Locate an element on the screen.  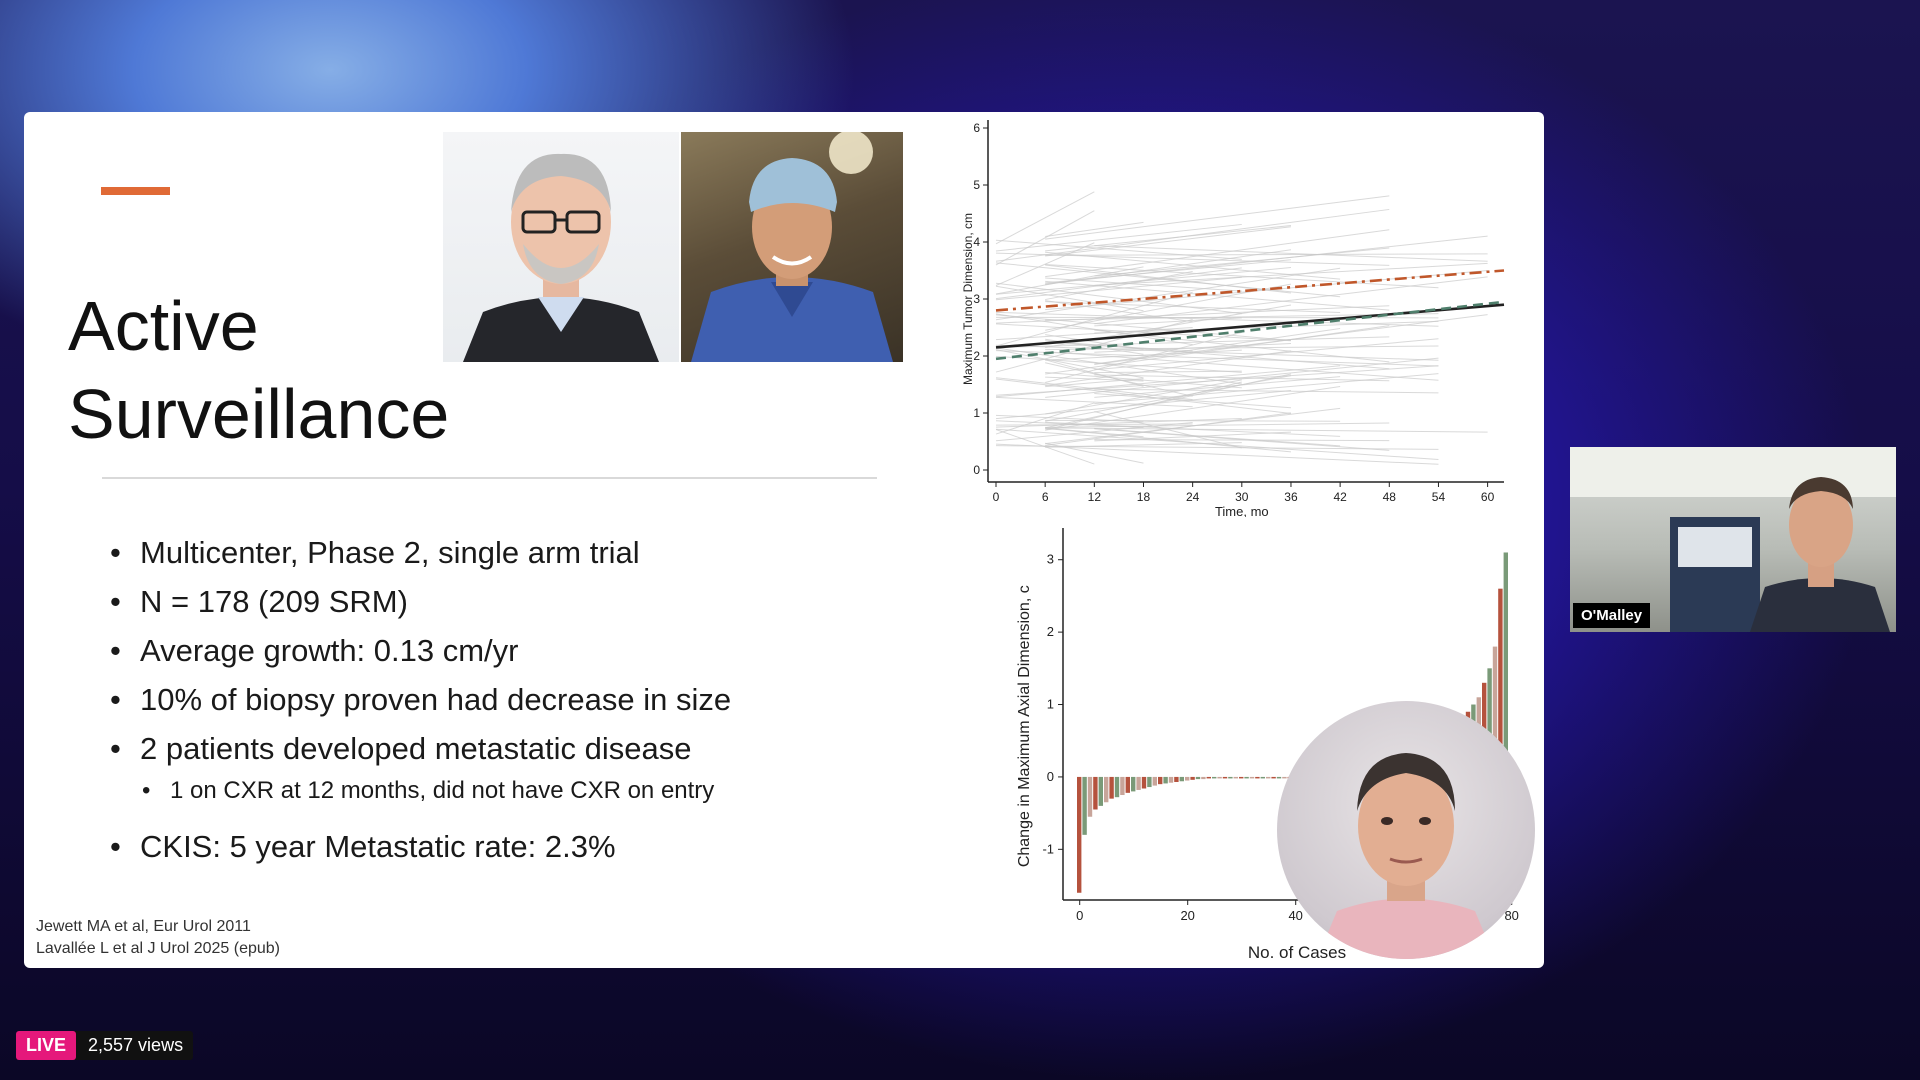
x-tick-label: 24 is located at coordinates (1193, 497).